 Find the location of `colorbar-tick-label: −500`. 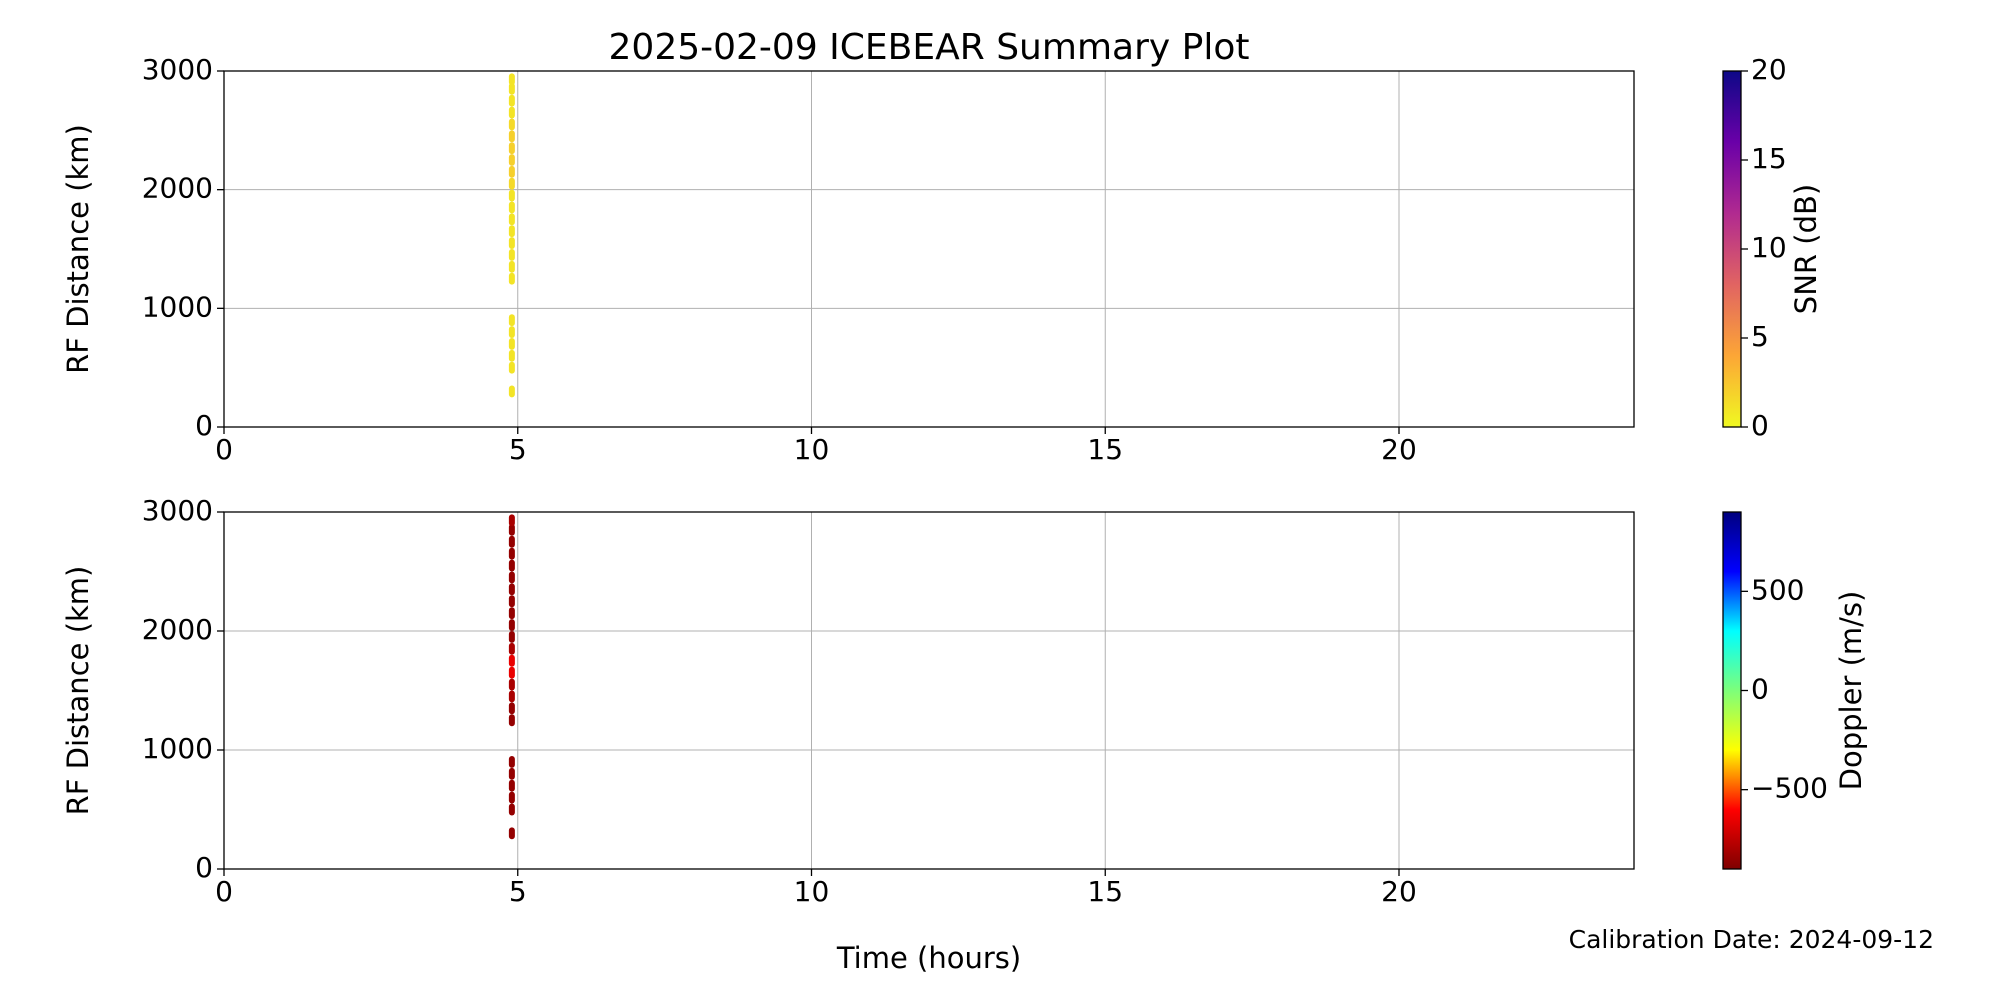

colorbar-tick-label: −500 is located at coordinates (1789, 788).